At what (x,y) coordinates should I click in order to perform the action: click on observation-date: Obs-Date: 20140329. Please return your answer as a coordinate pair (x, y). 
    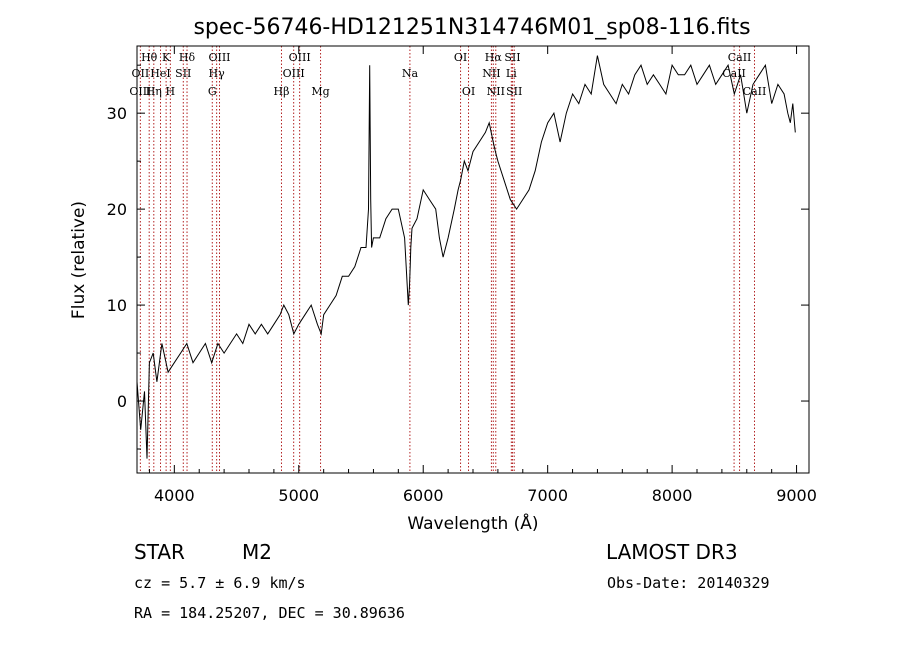
    Looking at the image, I should click on (688, 583).